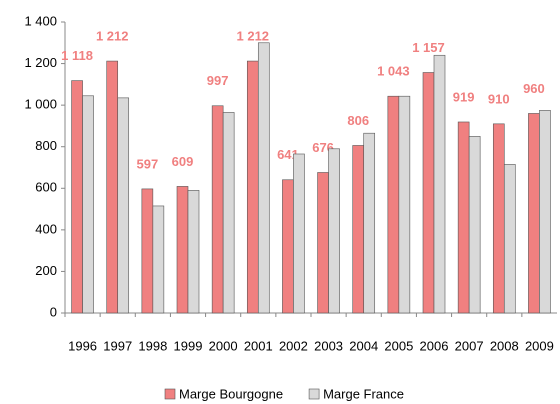 The height and width of the screenshot is (404, 560). Describe the element at coordinates (223, 345) in the screenshot. I see `x-tick-label: 2000` at that location.